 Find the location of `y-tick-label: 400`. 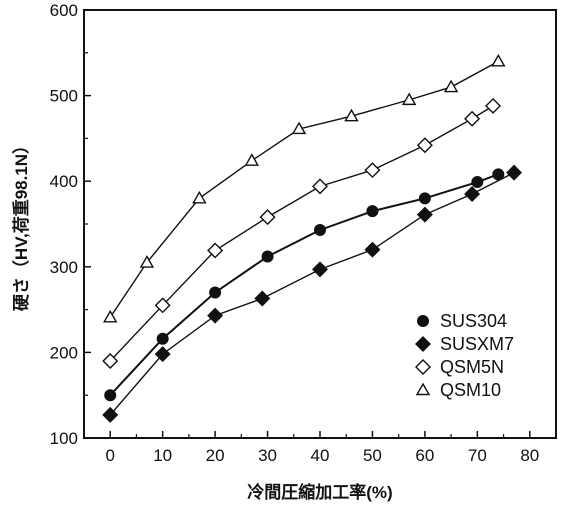

y-tick-label: 400 is located at coordinates (64, 181).